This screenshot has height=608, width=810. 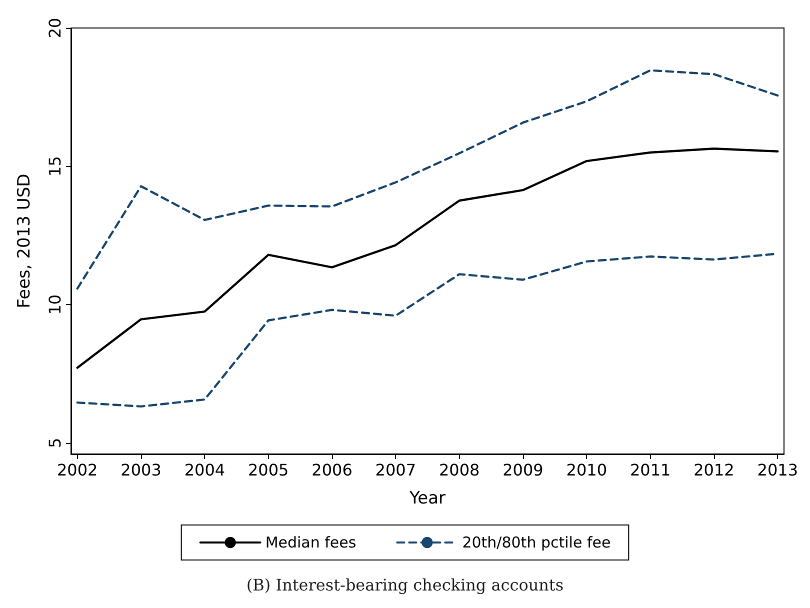 What do you see at coordinates (395, 470) in the screenshot?
I see `x-tick-label: 2007` at bounding box center [395, 470].